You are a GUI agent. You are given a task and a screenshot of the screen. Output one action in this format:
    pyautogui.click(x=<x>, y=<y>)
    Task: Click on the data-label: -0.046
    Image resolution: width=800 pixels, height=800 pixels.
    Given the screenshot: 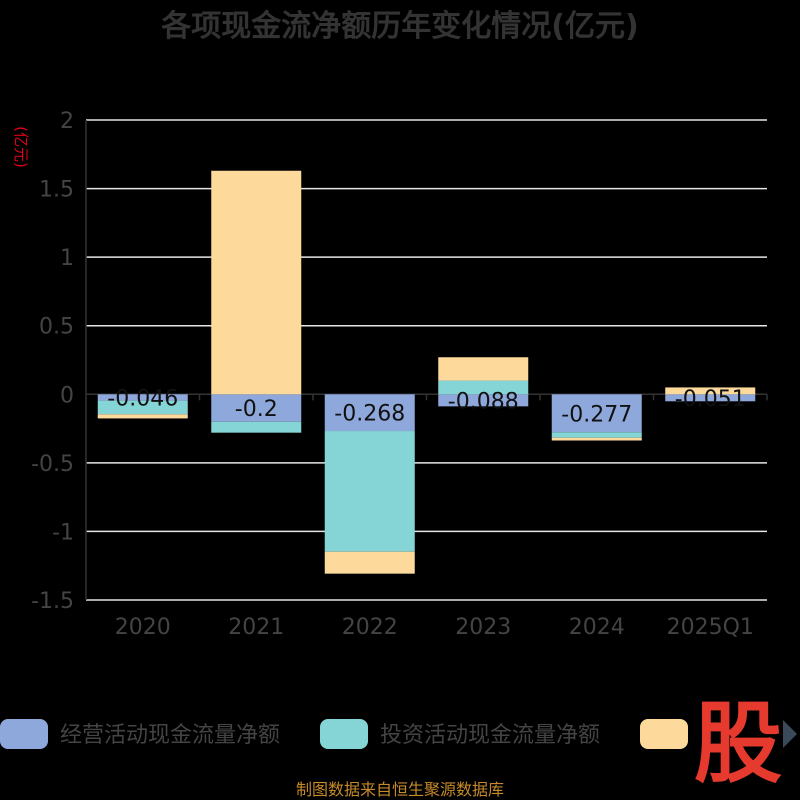 What is the action you would take?
    pyautogui.click(x=142, y=398)
    